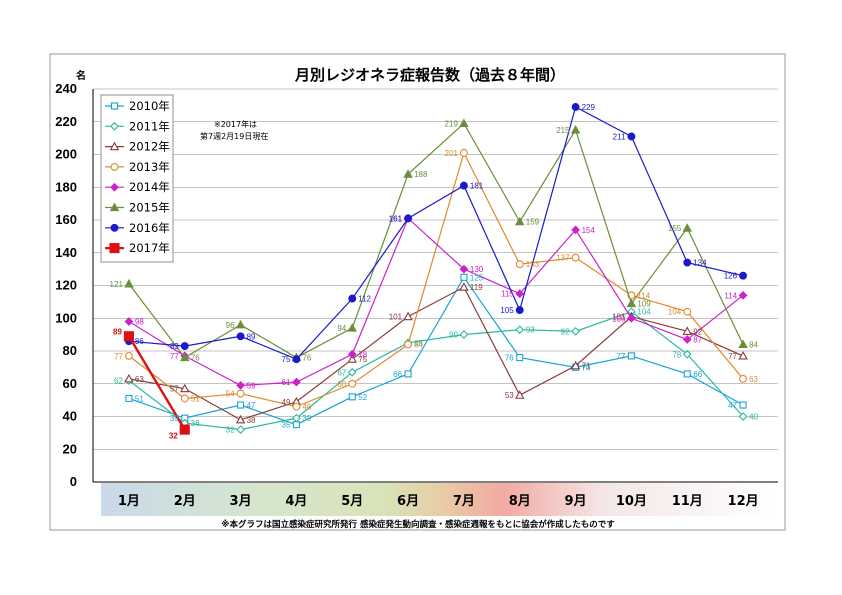 This screenshot has width=842, height=595. Describe the element at coordinates (230, 325) in the screenshot. I see `data-label: 96` at that location.